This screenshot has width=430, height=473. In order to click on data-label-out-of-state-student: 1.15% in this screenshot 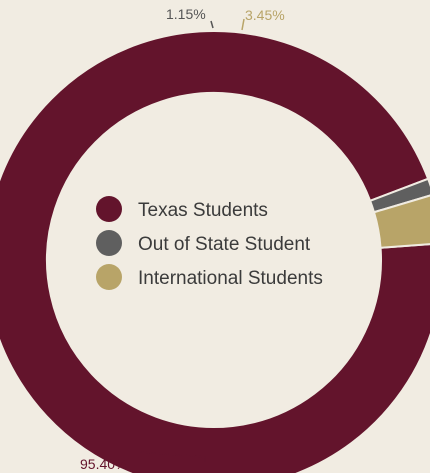, I will do `click(186, 14)`.